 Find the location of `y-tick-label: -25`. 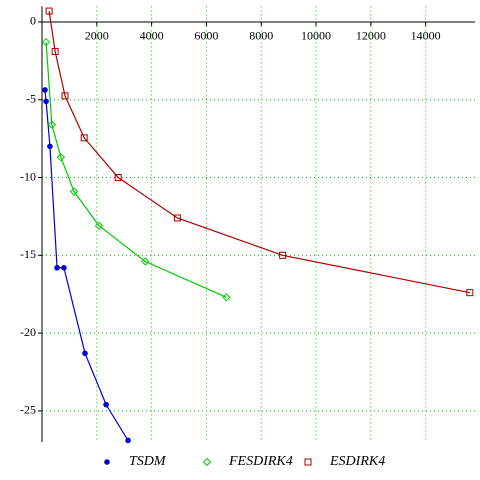

y-tick-label: -25 is located at coordinates (28, 410).